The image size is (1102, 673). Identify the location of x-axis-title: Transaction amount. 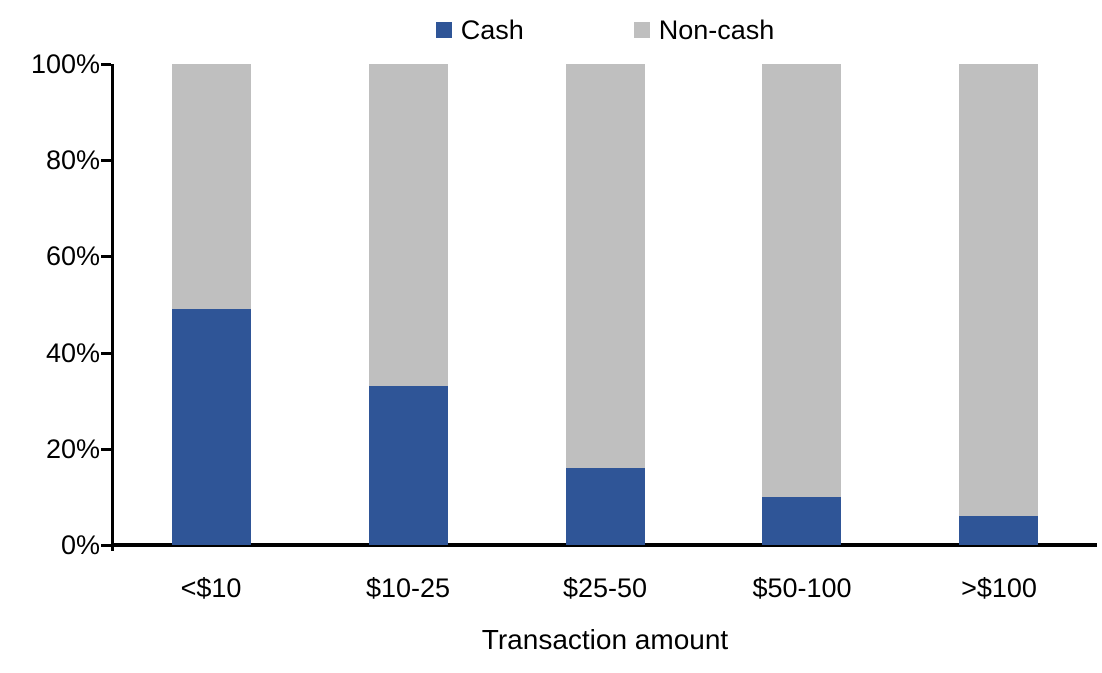
(605, 639).